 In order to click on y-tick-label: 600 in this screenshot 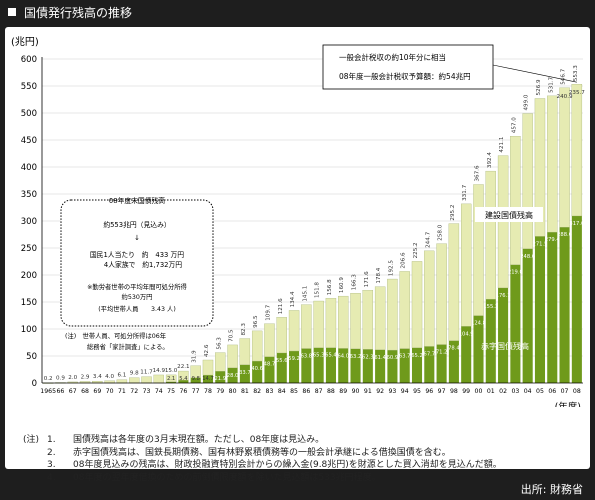, I will do `click(29, 60)`.